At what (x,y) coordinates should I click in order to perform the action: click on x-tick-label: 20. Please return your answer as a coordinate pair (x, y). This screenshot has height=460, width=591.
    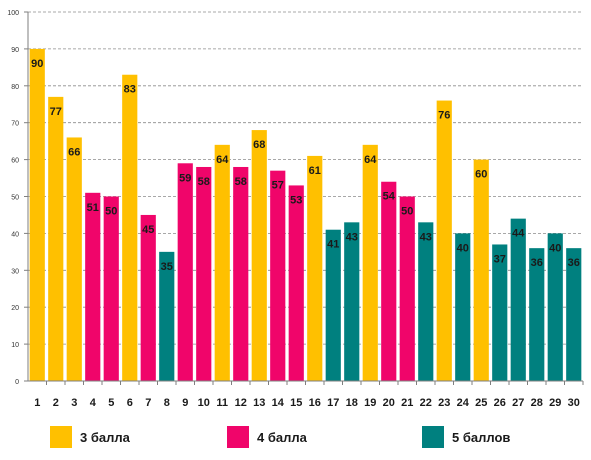
    Looking at the image, I should click on (389, 403).